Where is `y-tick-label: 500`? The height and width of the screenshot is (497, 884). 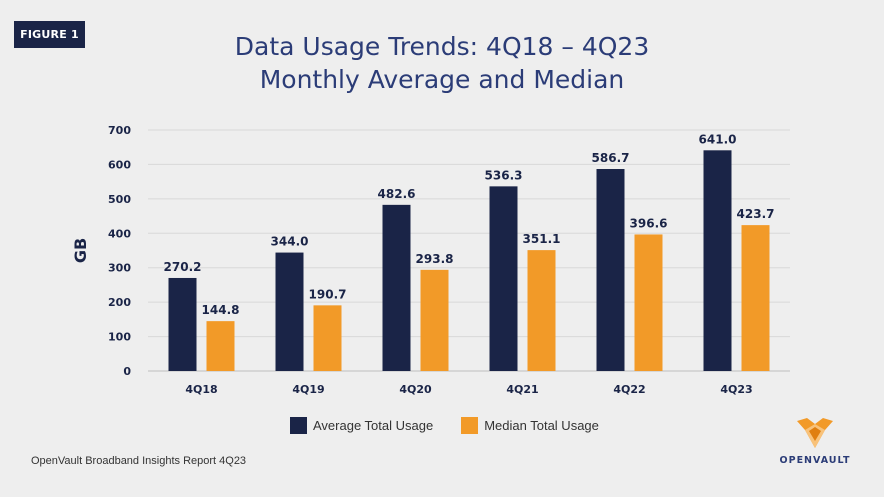
y-tick-label: 500 is located at coordinates (119, 199).